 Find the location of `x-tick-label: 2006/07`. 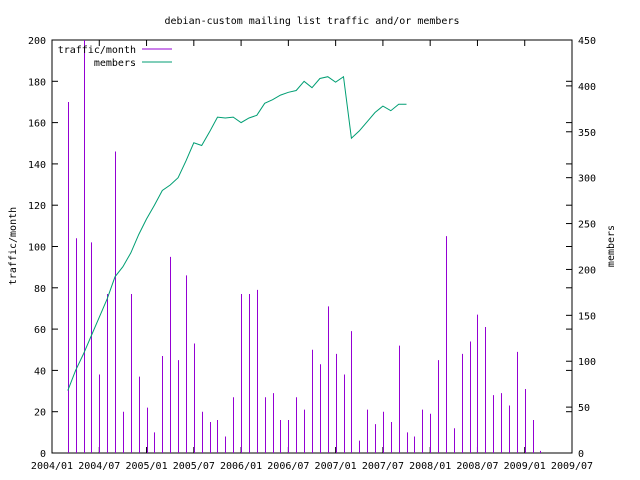

x-tick-label: 2006/07 is located at coordinates (288, 466).